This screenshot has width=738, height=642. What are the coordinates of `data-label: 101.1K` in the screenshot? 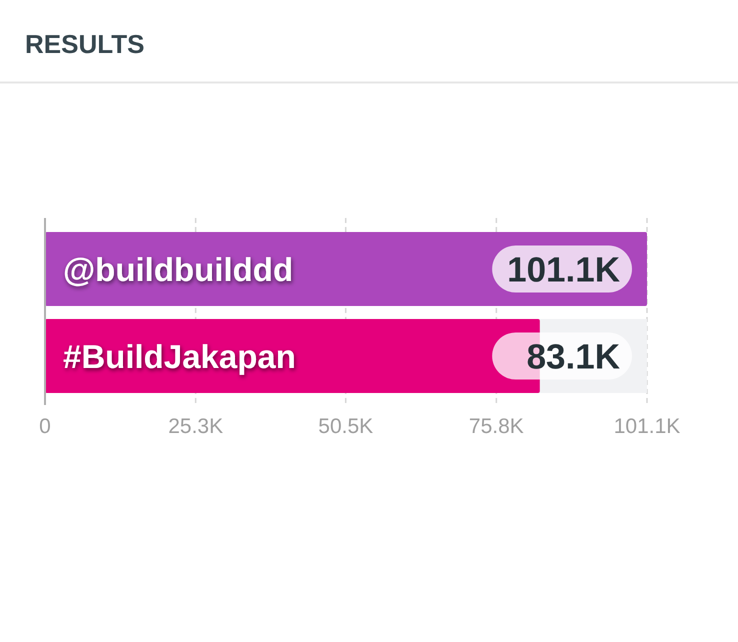 It's located at (563, 270).